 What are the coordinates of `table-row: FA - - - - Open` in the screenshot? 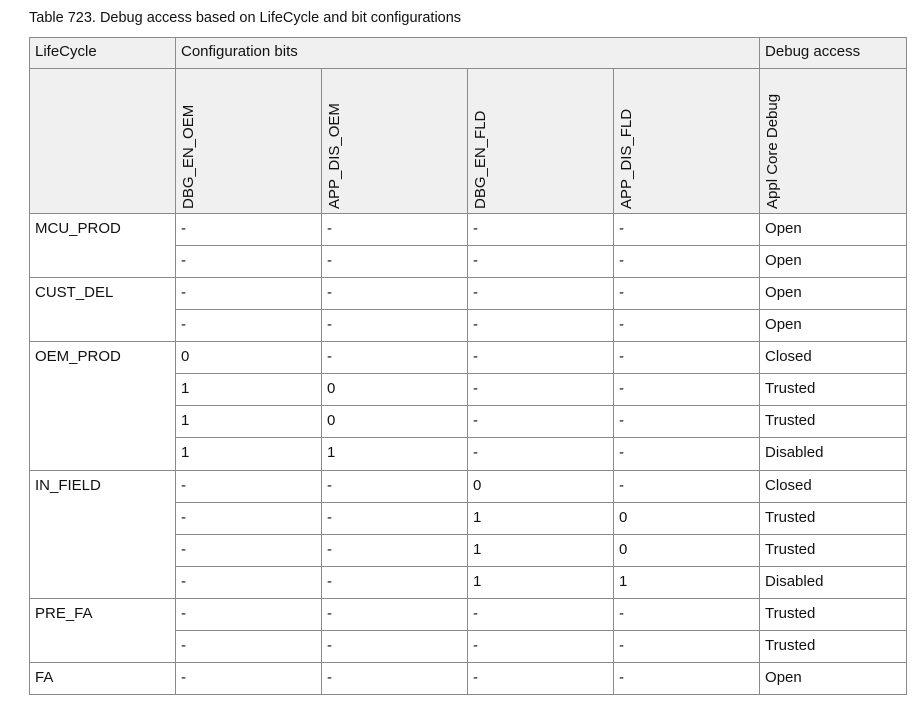 It's located at (468, 678).